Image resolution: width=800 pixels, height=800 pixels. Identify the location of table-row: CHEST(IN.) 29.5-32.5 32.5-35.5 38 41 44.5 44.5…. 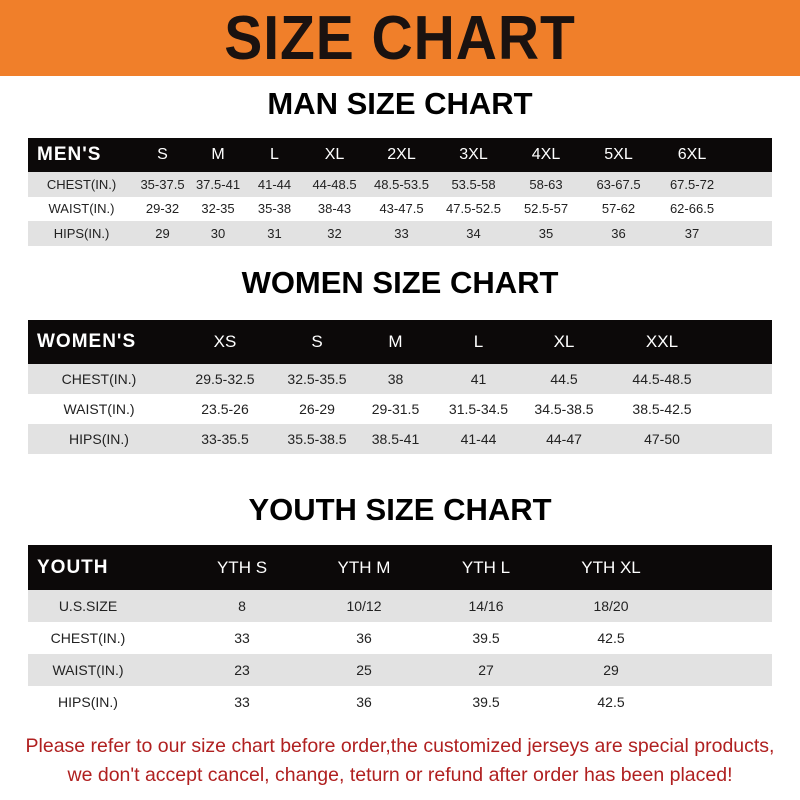
(400, 379).